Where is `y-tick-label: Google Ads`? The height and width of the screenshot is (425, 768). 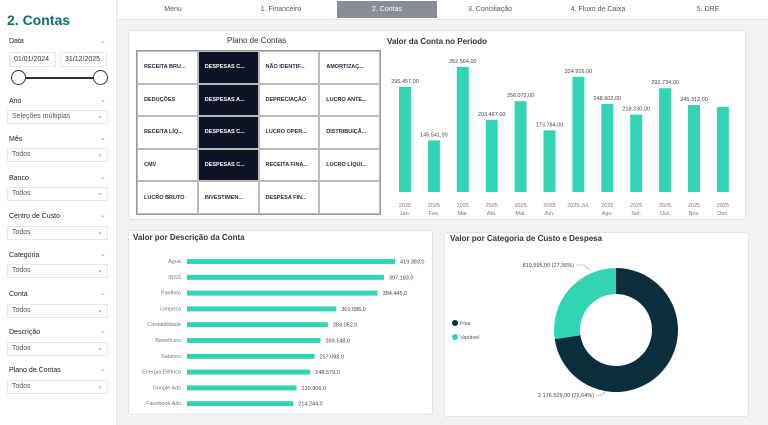
y-tick-label: Google Ads is located at coordinates (167, 388).